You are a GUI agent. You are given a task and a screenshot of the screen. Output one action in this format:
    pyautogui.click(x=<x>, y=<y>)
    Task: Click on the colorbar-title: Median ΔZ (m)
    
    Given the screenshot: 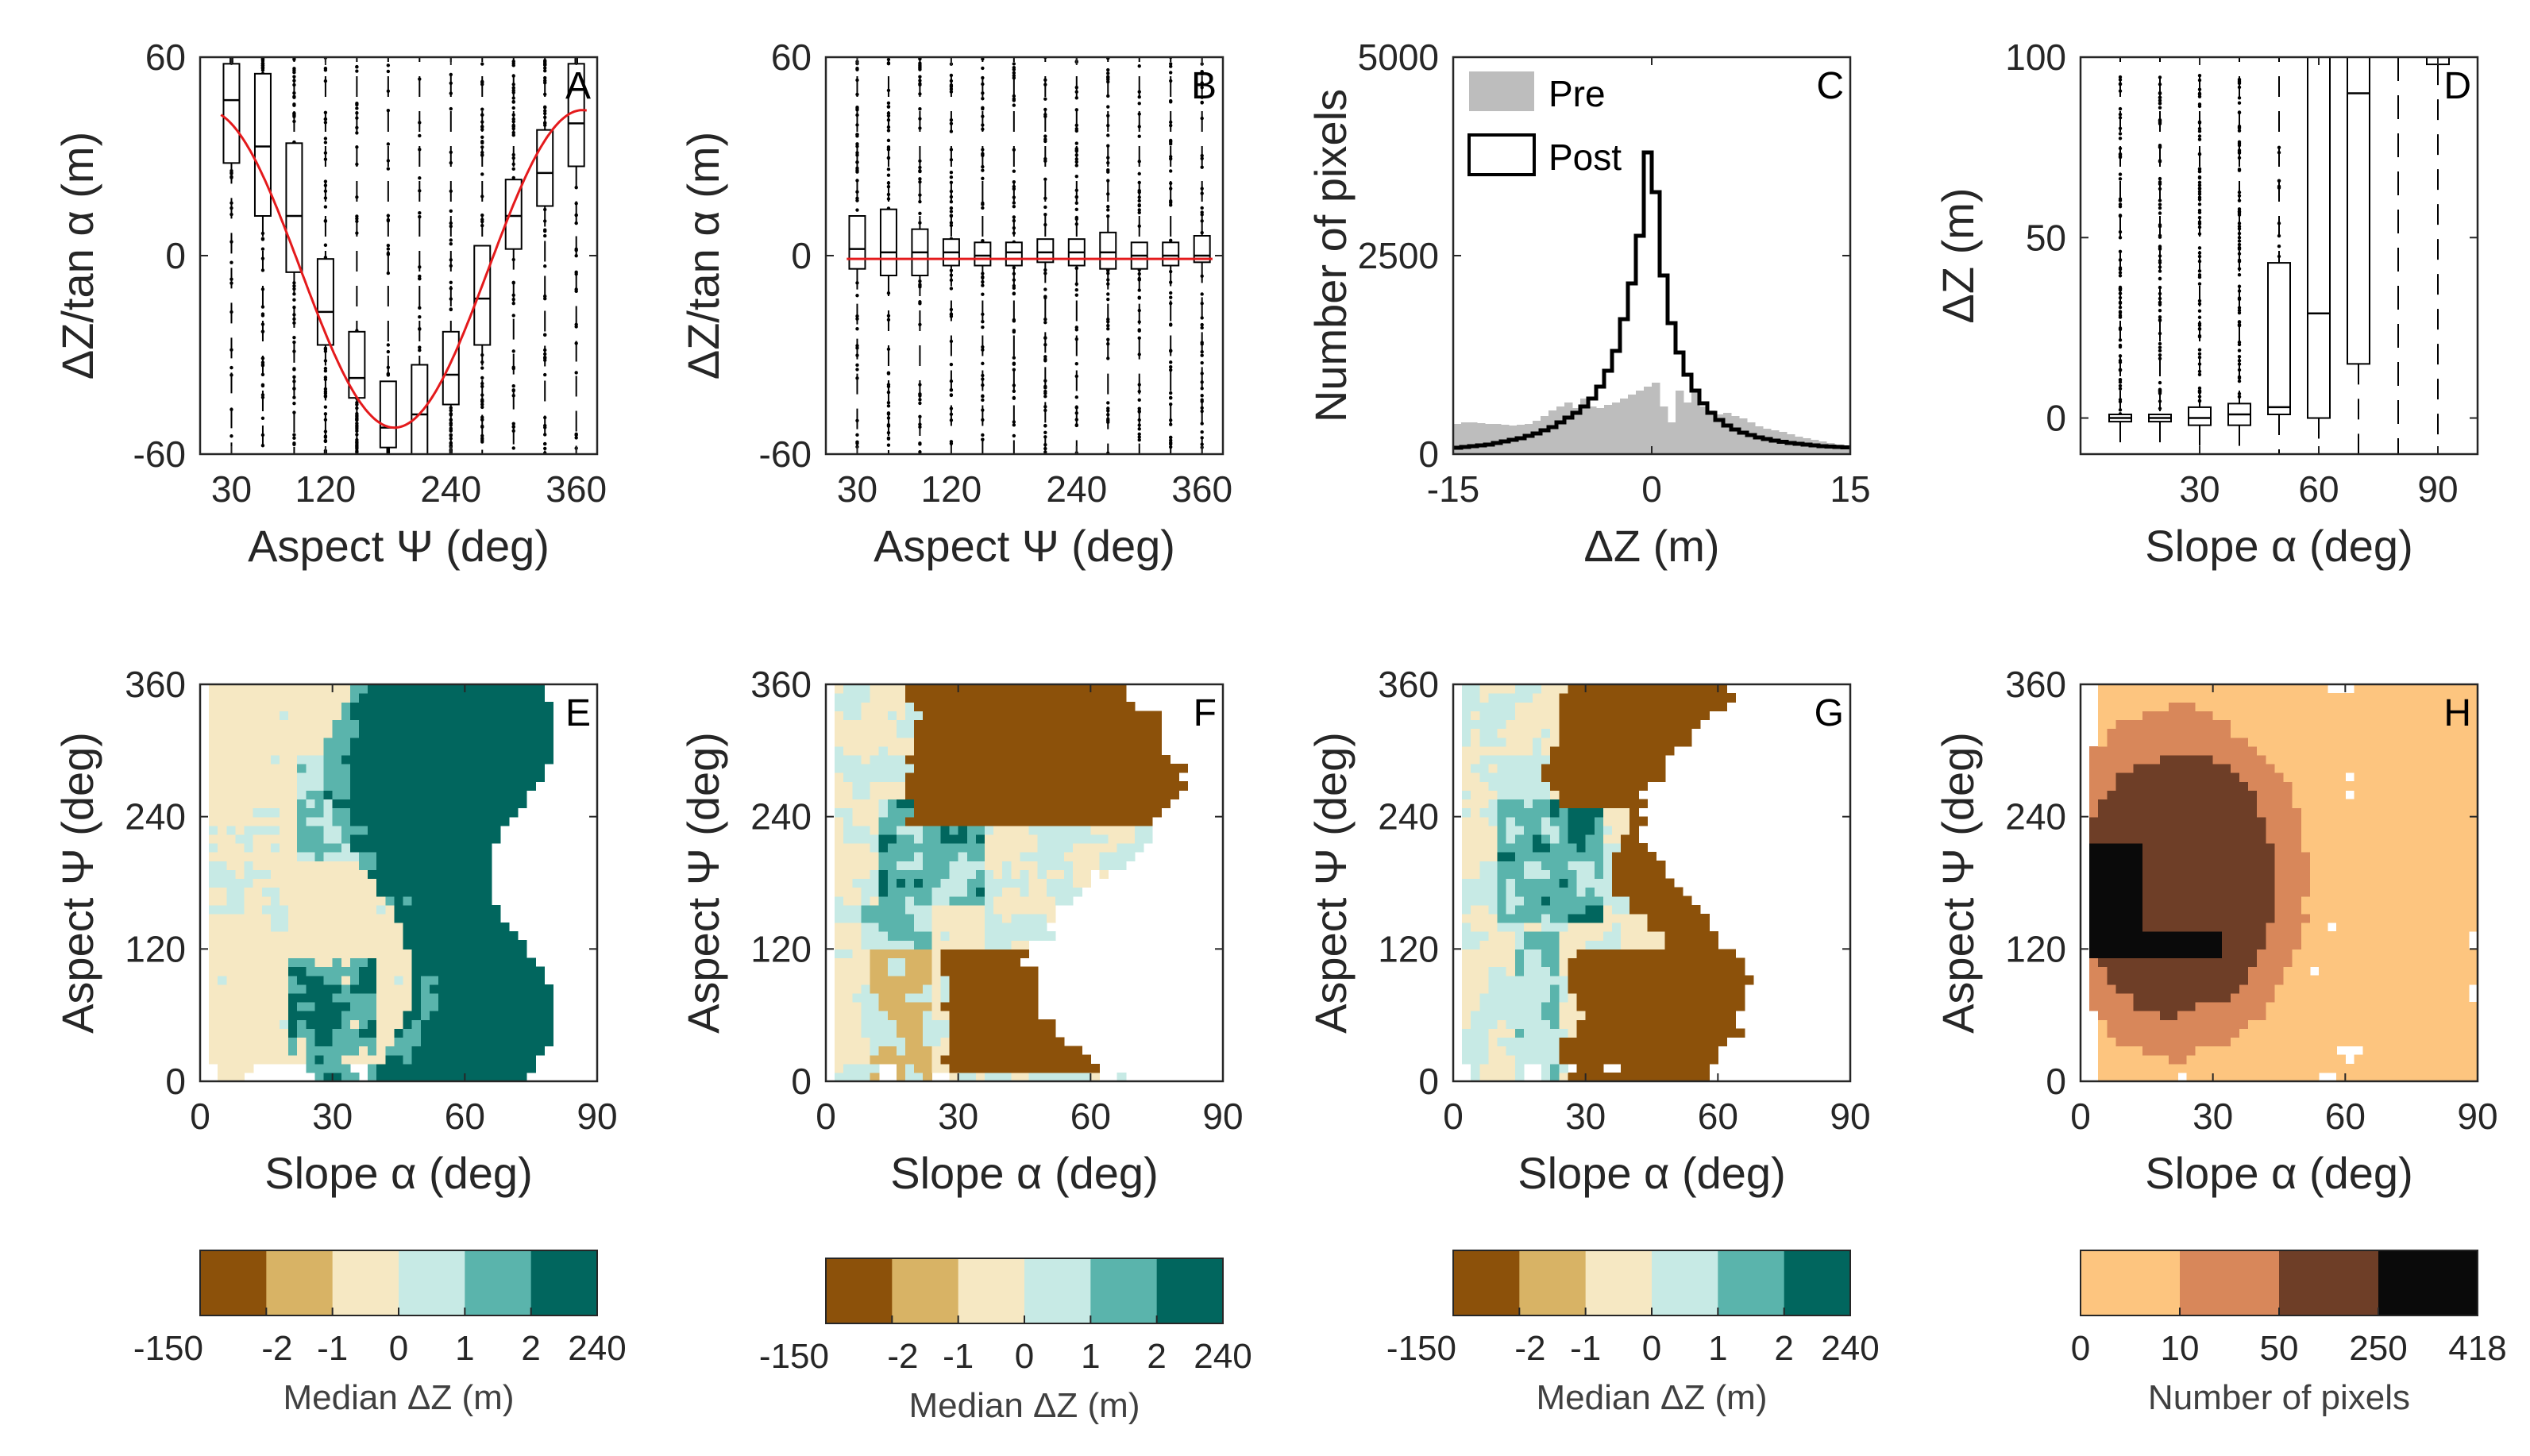 What is the action you would take?
    pyautogui.click(x=399, y=1397)
    